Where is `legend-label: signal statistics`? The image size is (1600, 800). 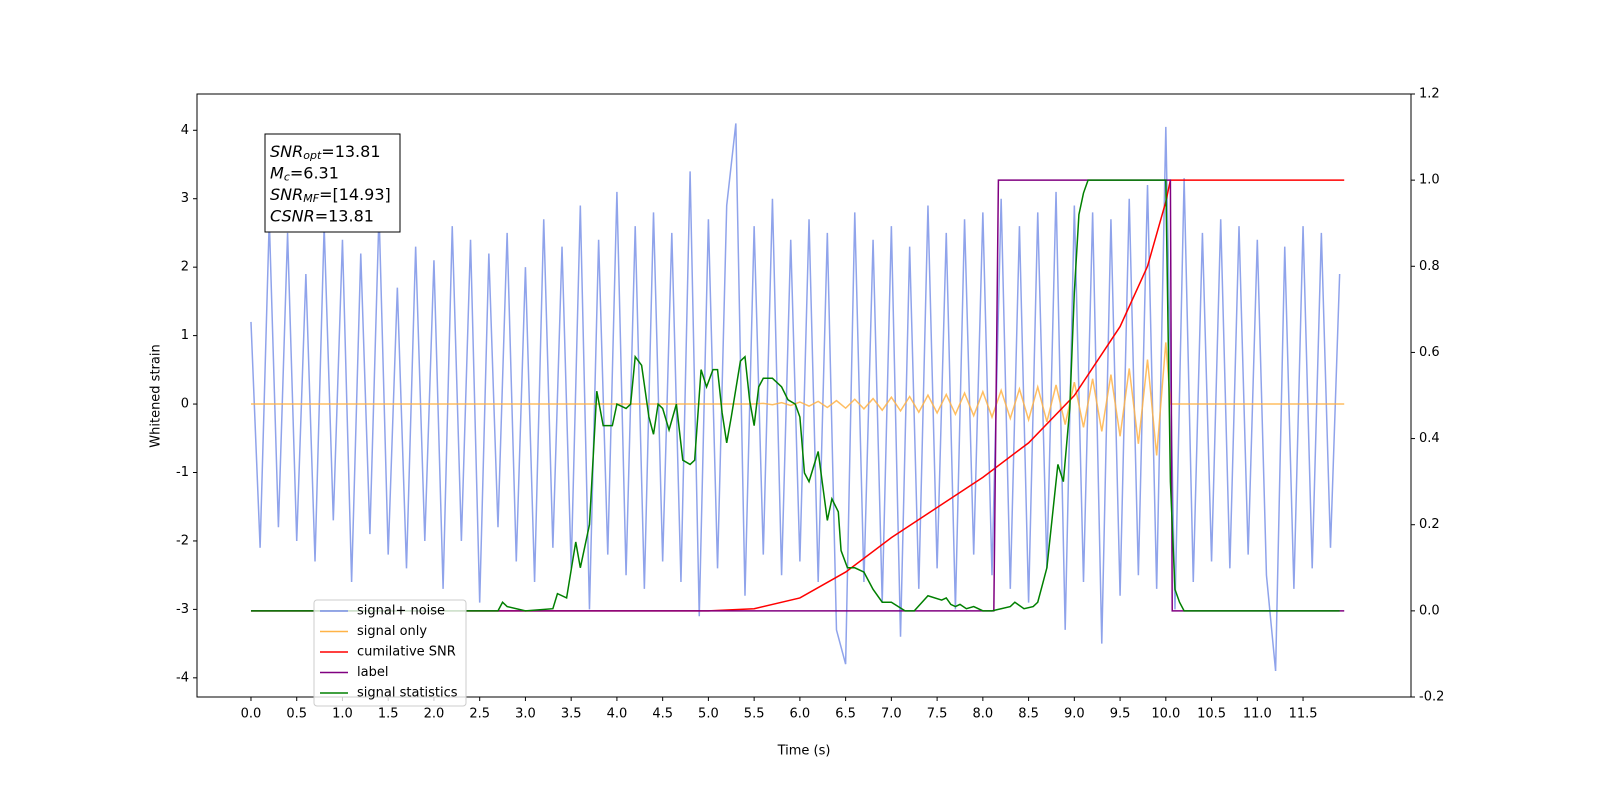
legend-label: signal statistics is located at coordinates (407, 693).